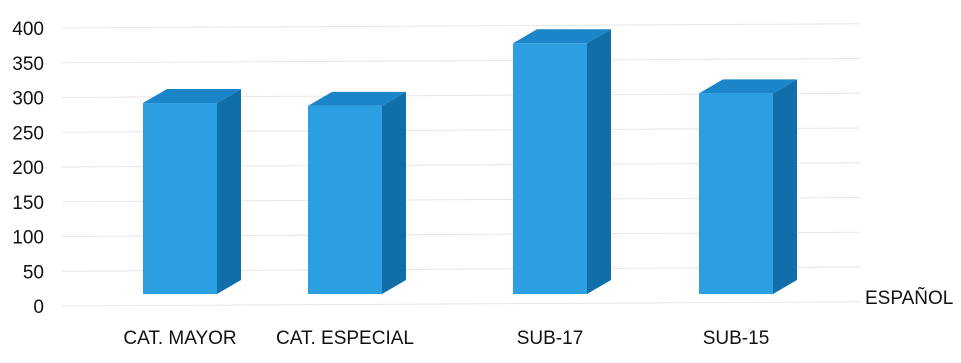 This screenshot has width=961, height=363. I want to click on x-axis-ticks: CAT. MAYOR CAT. ESPECIAL SUB-17 SUB-15, so click(446, 338).